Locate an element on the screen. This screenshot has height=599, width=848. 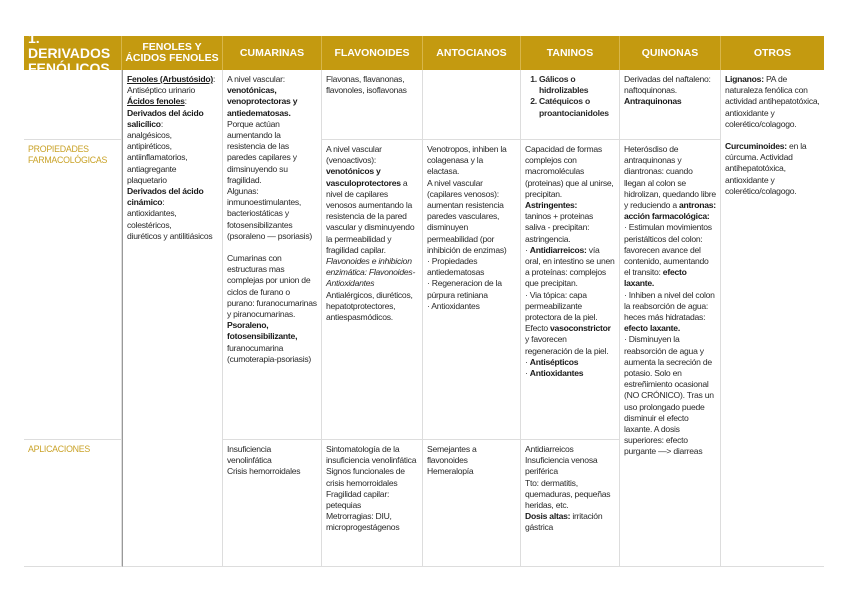
text-run: antiagregante plaquetario is located at coordinates (152, 174).